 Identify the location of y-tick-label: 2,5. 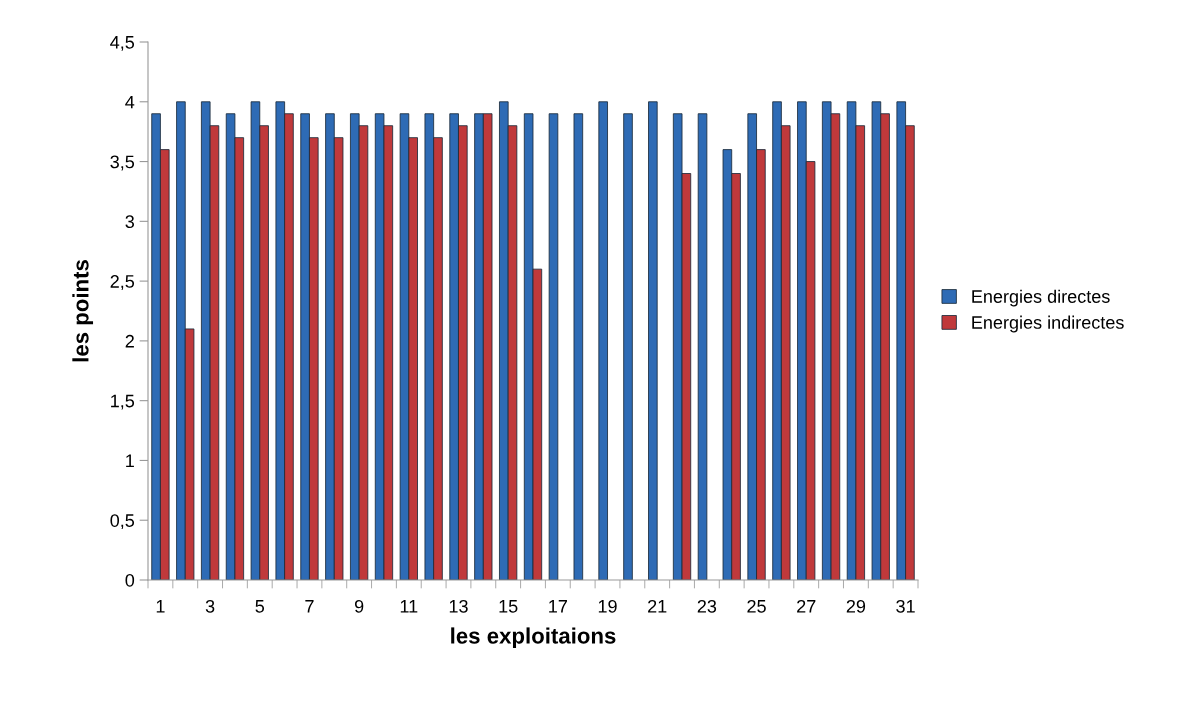
(122, 282).